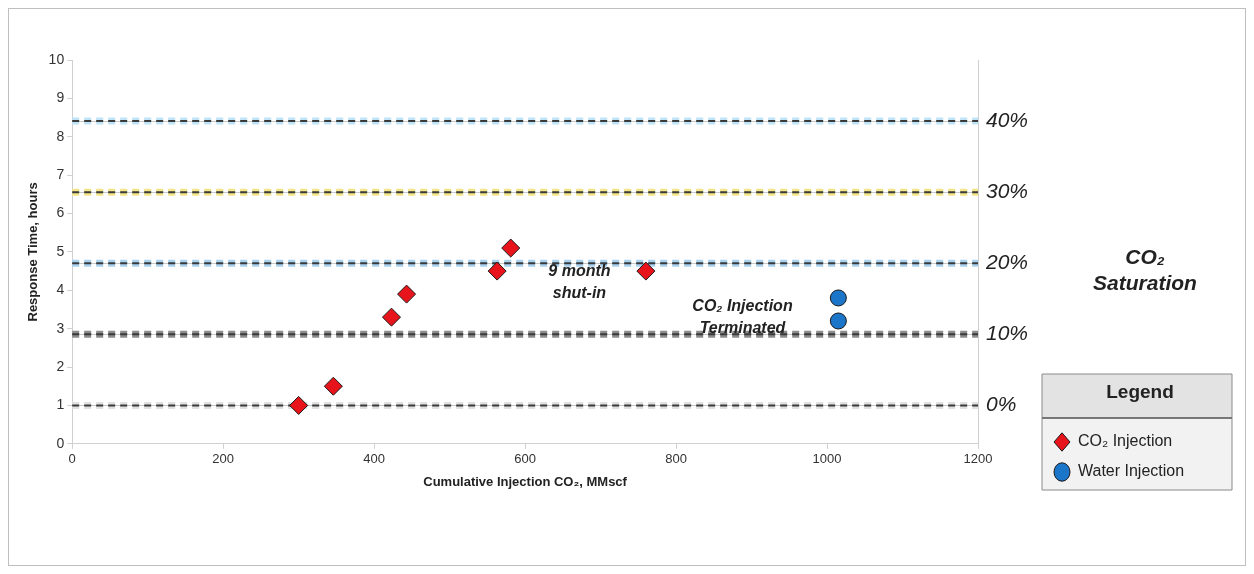 This screenshot has height=574, width=1254. What do you see at coordinates (60, 404) in the screenshot?
I see `y-tick-label: 1` at bounding box center [60, 404].